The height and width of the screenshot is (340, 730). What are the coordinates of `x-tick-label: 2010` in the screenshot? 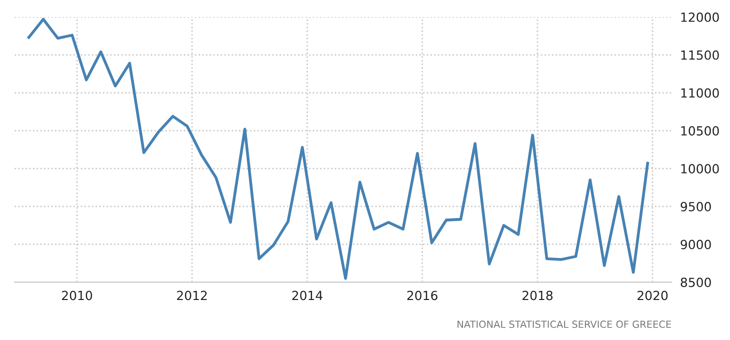 It's located at (77, 295).